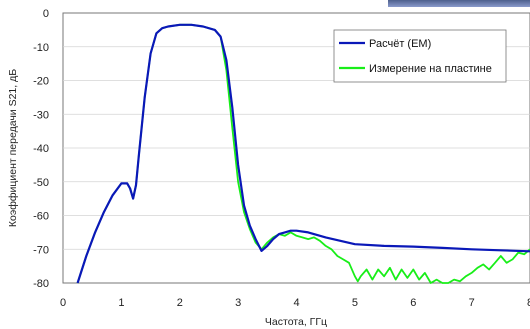 The height and width of the screenshot is (329, 530). Describe the element at coordinates (400, 44) in the screenshot. I see `legend-label-em: Расчёт (EM)` at that location.